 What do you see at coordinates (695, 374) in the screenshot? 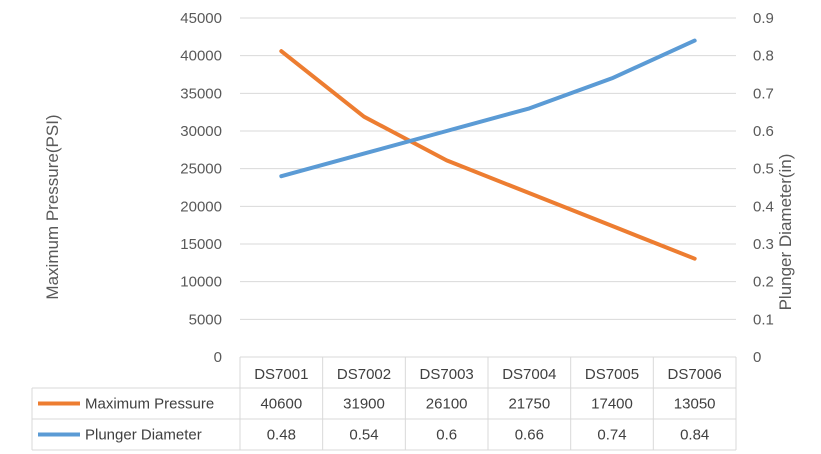
I see `category-label: DS7006` at bounding box center [695, 374].